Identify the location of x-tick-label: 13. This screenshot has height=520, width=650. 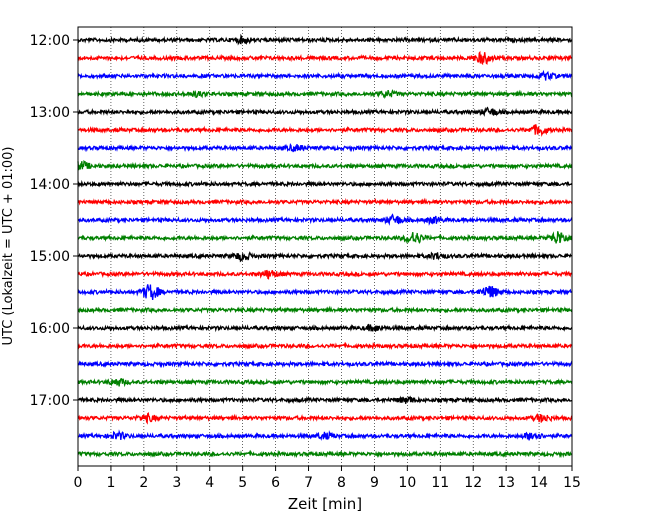
(506, 483).